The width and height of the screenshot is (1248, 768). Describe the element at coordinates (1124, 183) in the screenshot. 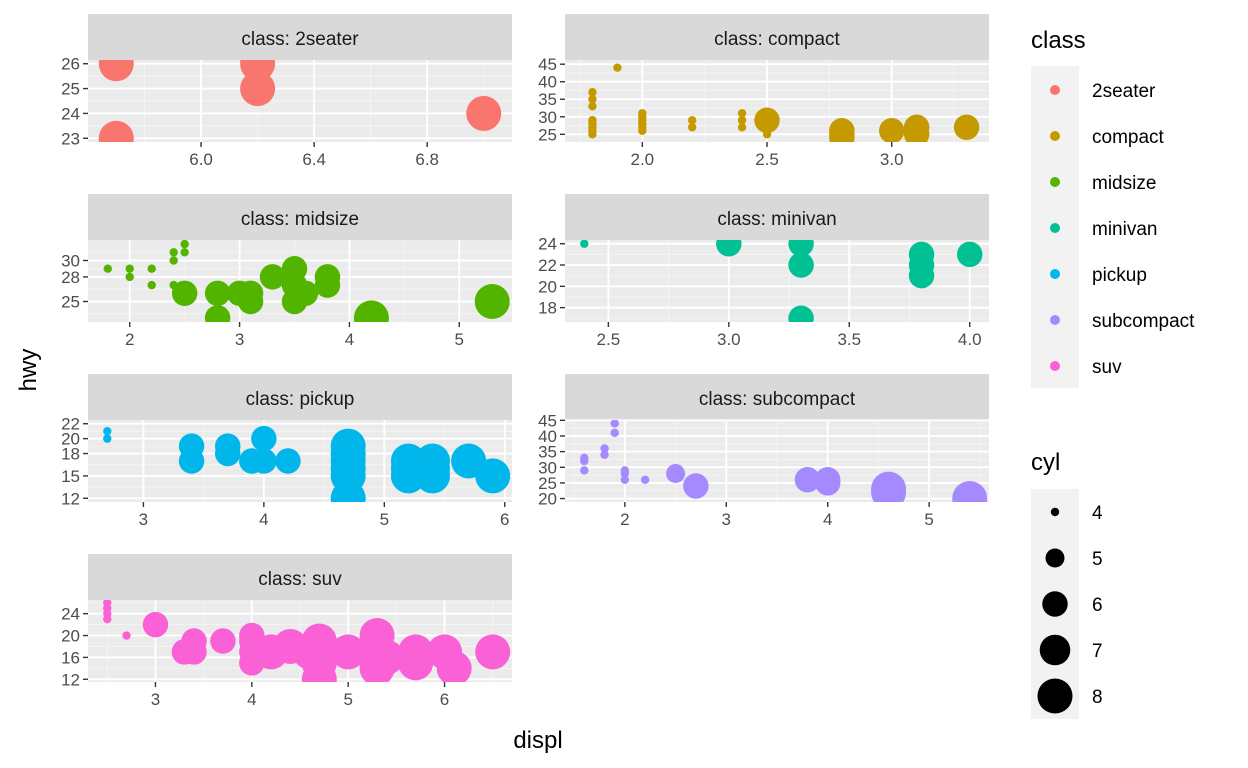

I see `color-legend-label: midsize` at that location.